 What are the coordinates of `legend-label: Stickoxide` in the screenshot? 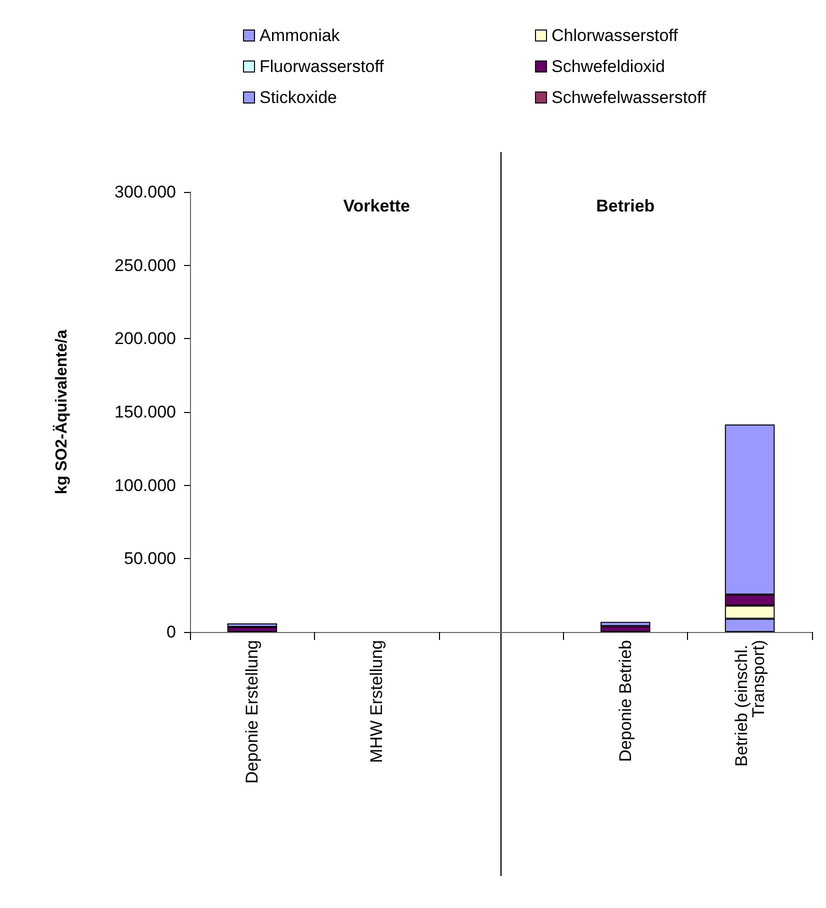 It's located at (298, 97).